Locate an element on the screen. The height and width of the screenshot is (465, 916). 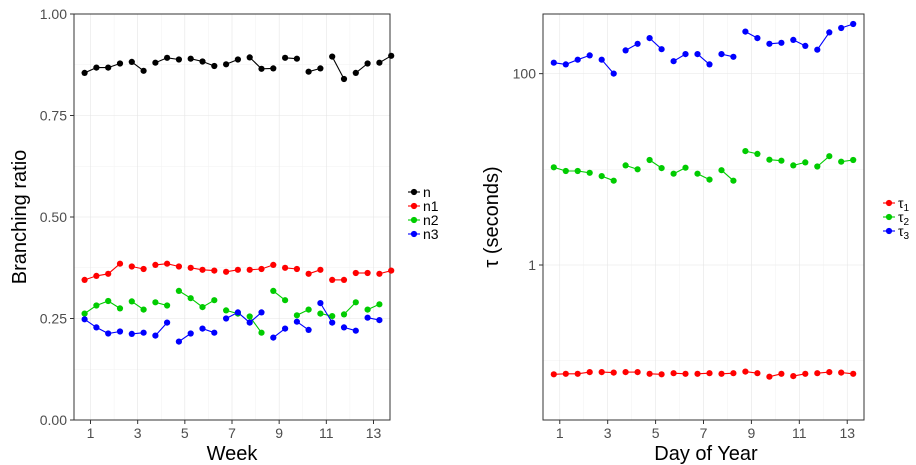
x-tick-label: 9 is located at coordinates (279, 433).